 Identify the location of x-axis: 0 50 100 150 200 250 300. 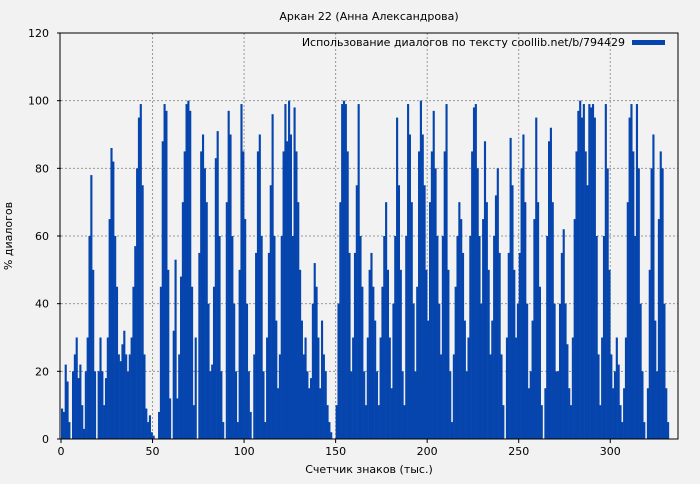
(339, 448).